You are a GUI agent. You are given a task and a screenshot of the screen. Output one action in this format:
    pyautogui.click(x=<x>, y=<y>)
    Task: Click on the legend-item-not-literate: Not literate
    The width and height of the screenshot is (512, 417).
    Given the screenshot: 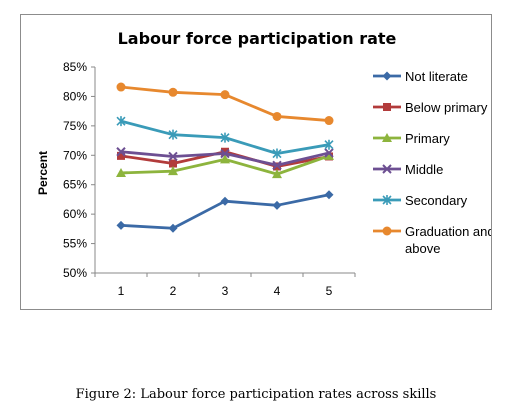 What is the action you would take?
    pyautogui.click(x=420, y=76)
    